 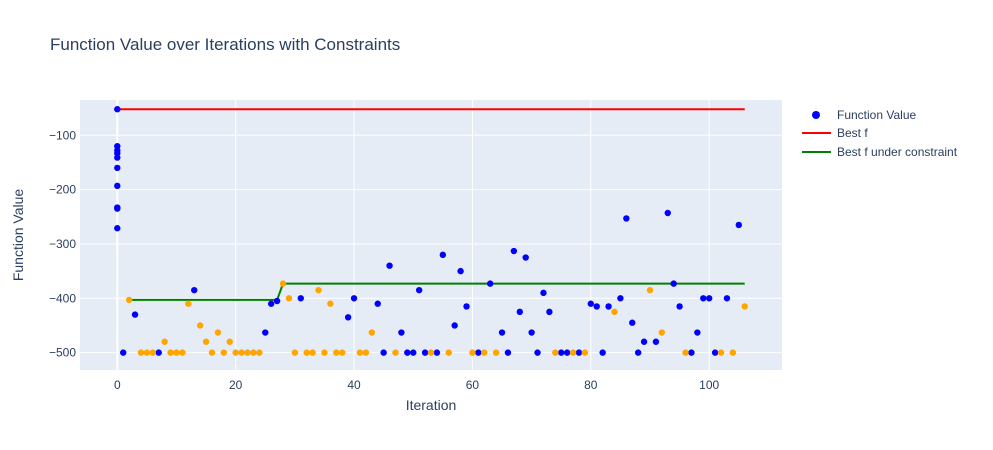 What do you see at coordinates (62, 190) in the screenshot?
I see `y-tick-label: −200` at bounding box center [62, 190].